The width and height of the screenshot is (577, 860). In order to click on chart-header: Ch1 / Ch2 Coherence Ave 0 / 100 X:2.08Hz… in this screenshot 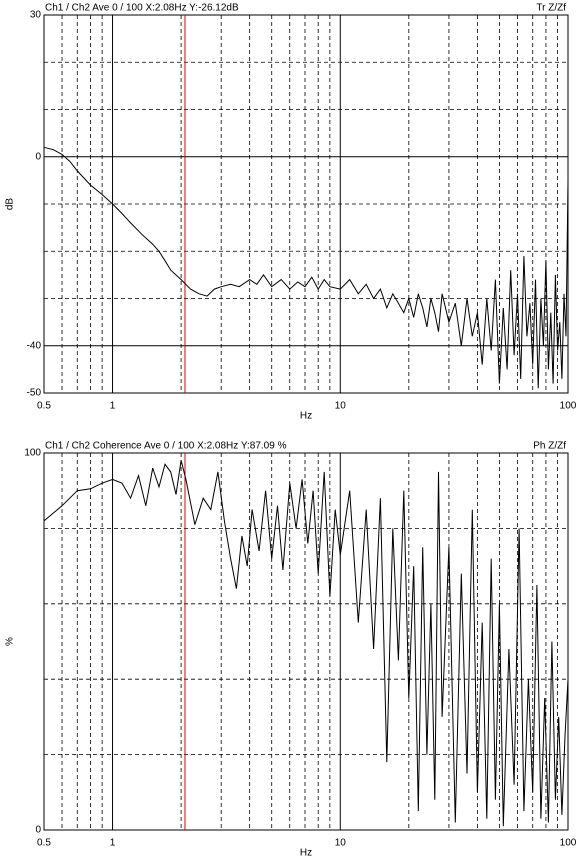, I will do `click(166, 446)`.